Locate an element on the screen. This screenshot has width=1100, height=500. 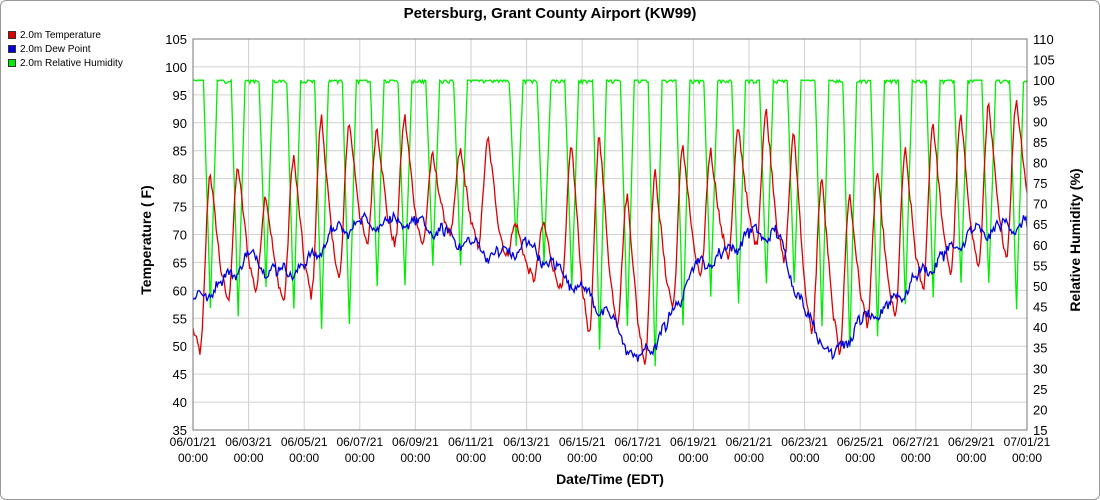
x-tick-date: 06/23/21 is located at coordinates (804, 442).